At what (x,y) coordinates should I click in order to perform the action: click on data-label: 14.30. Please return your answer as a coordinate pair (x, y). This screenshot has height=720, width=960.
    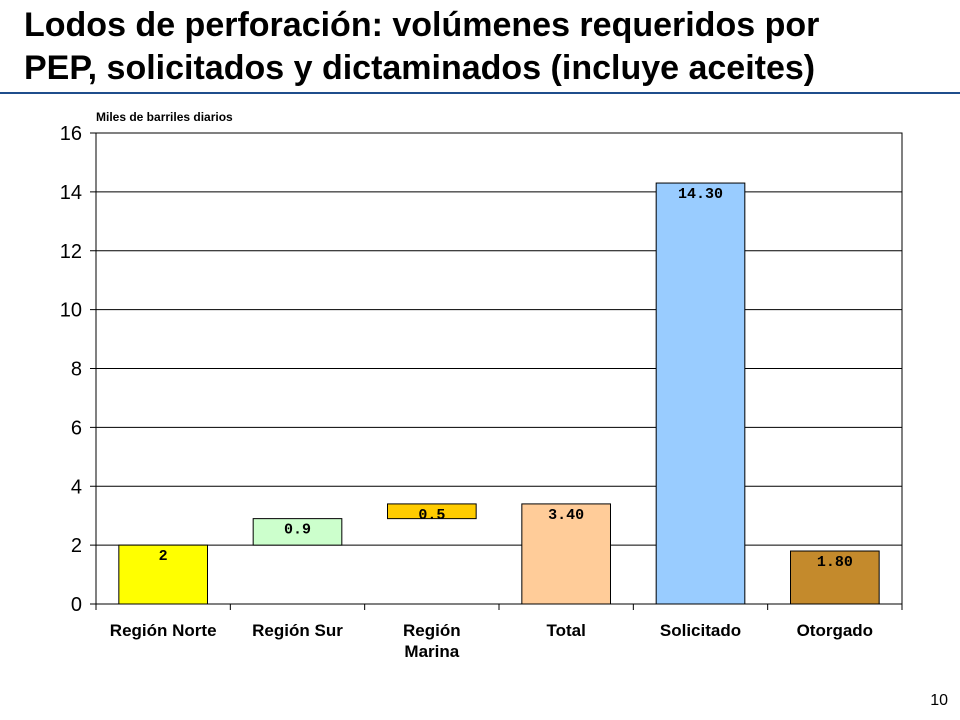
    Looking at the image, I should click on (700, 194).